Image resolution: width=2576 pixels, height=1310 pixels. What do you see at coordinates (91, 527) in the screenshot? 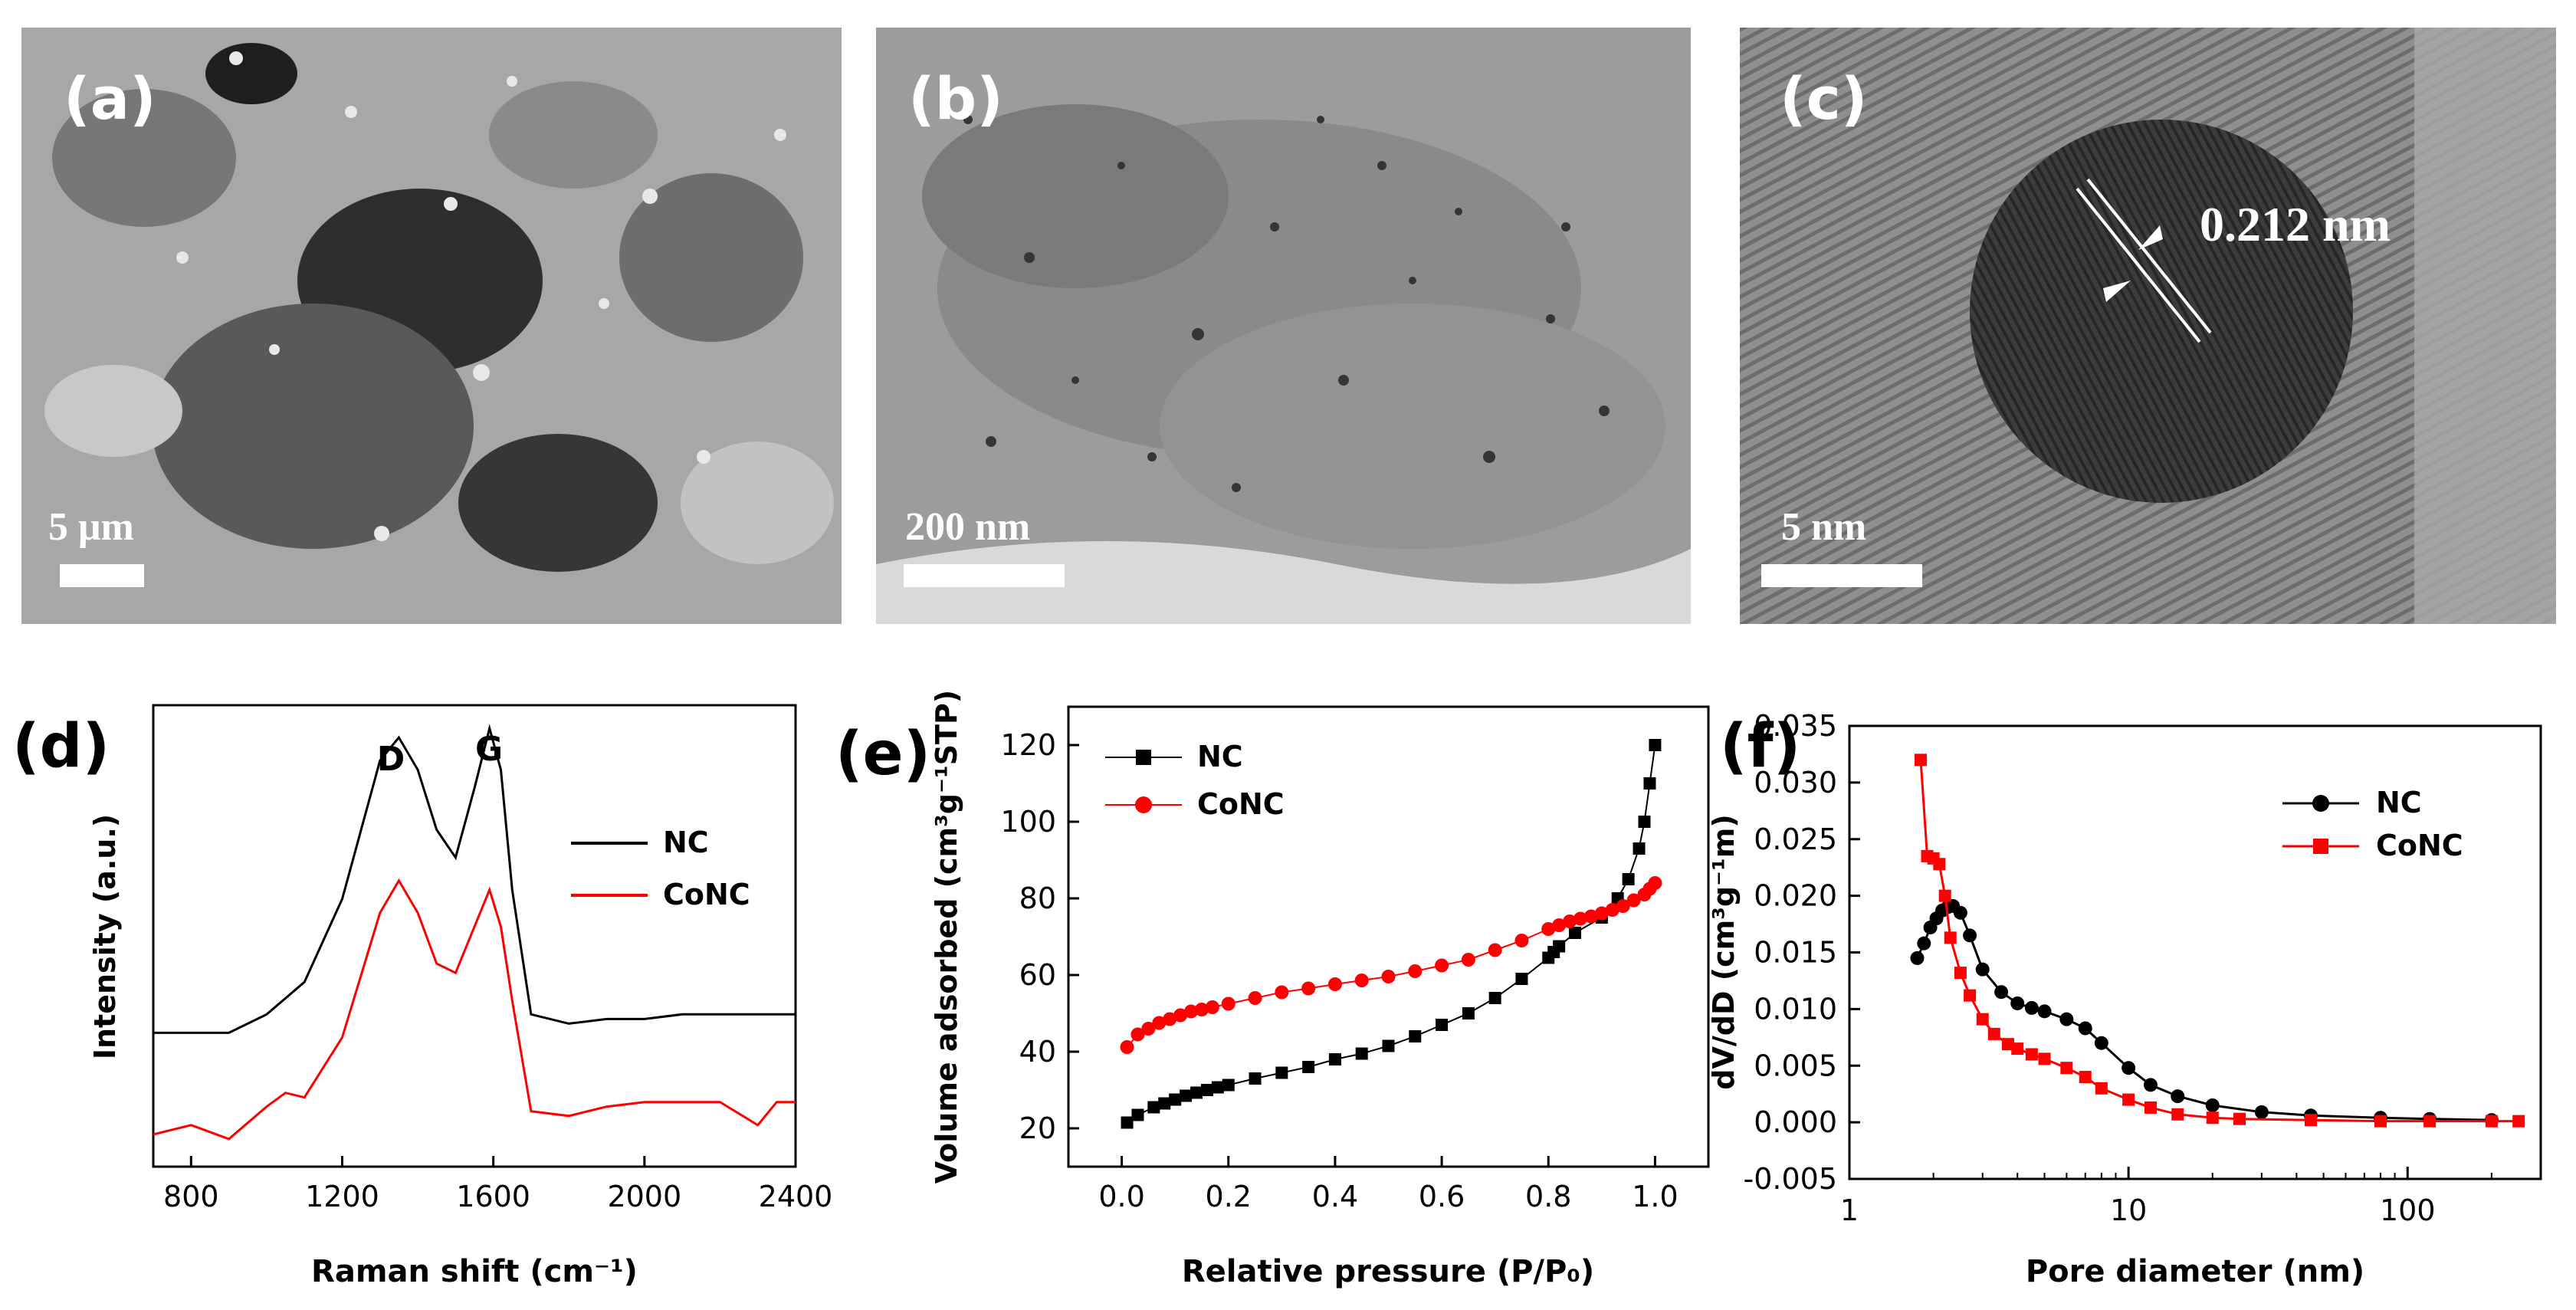
I see `scale-bar-label-a: 5 μm` at bounding box center [91, 527].